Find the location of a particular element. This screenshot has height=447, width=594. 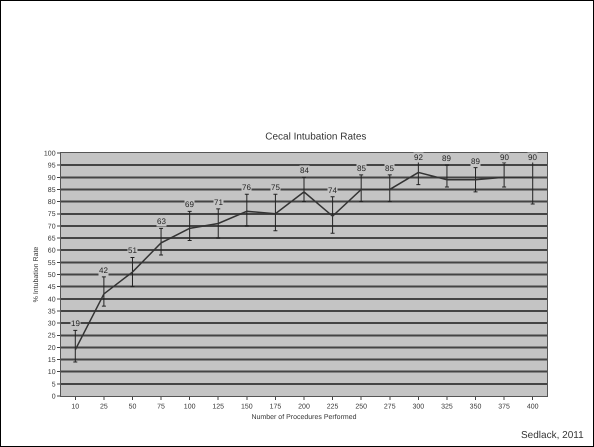

chart-title: Cecal Intubation Rates is located at coordinates (315, 137).